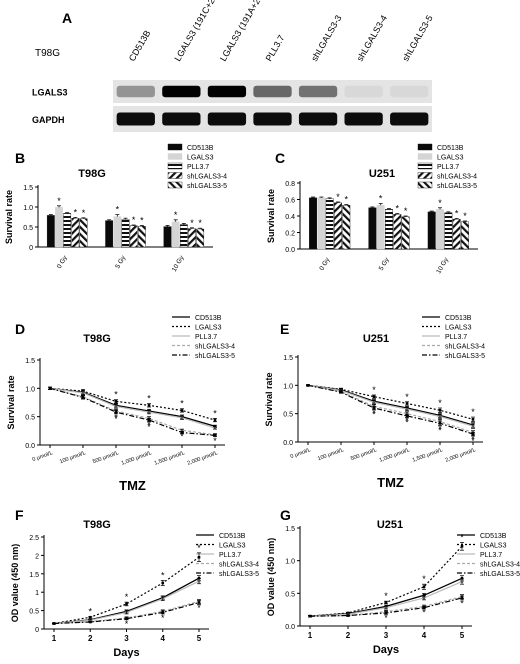  What do you see at coordinates (215, 356) in the screenshot?
I see `legend-label: shLGALS3-5` at bounding box center [215, 356].